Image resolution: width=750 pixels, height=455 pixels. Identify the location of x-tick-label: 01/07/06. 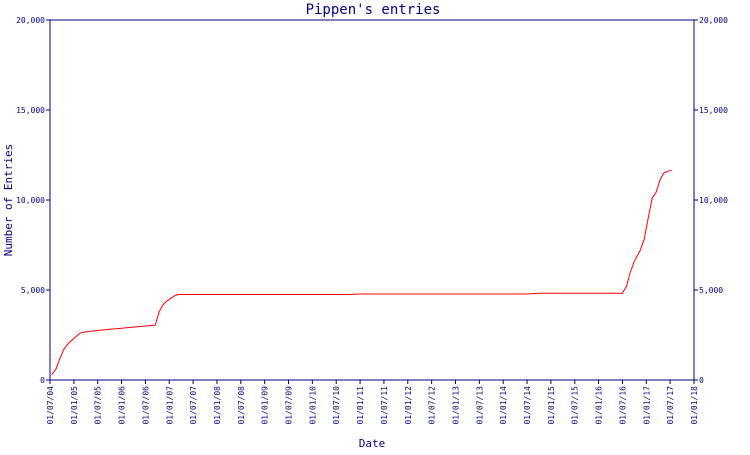
(145, 405).